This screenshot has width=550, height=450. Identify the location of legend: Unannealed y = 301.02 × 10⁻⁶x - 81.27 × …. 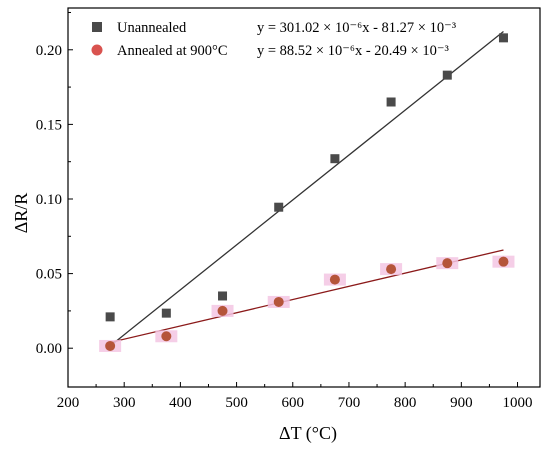
(274, 39).